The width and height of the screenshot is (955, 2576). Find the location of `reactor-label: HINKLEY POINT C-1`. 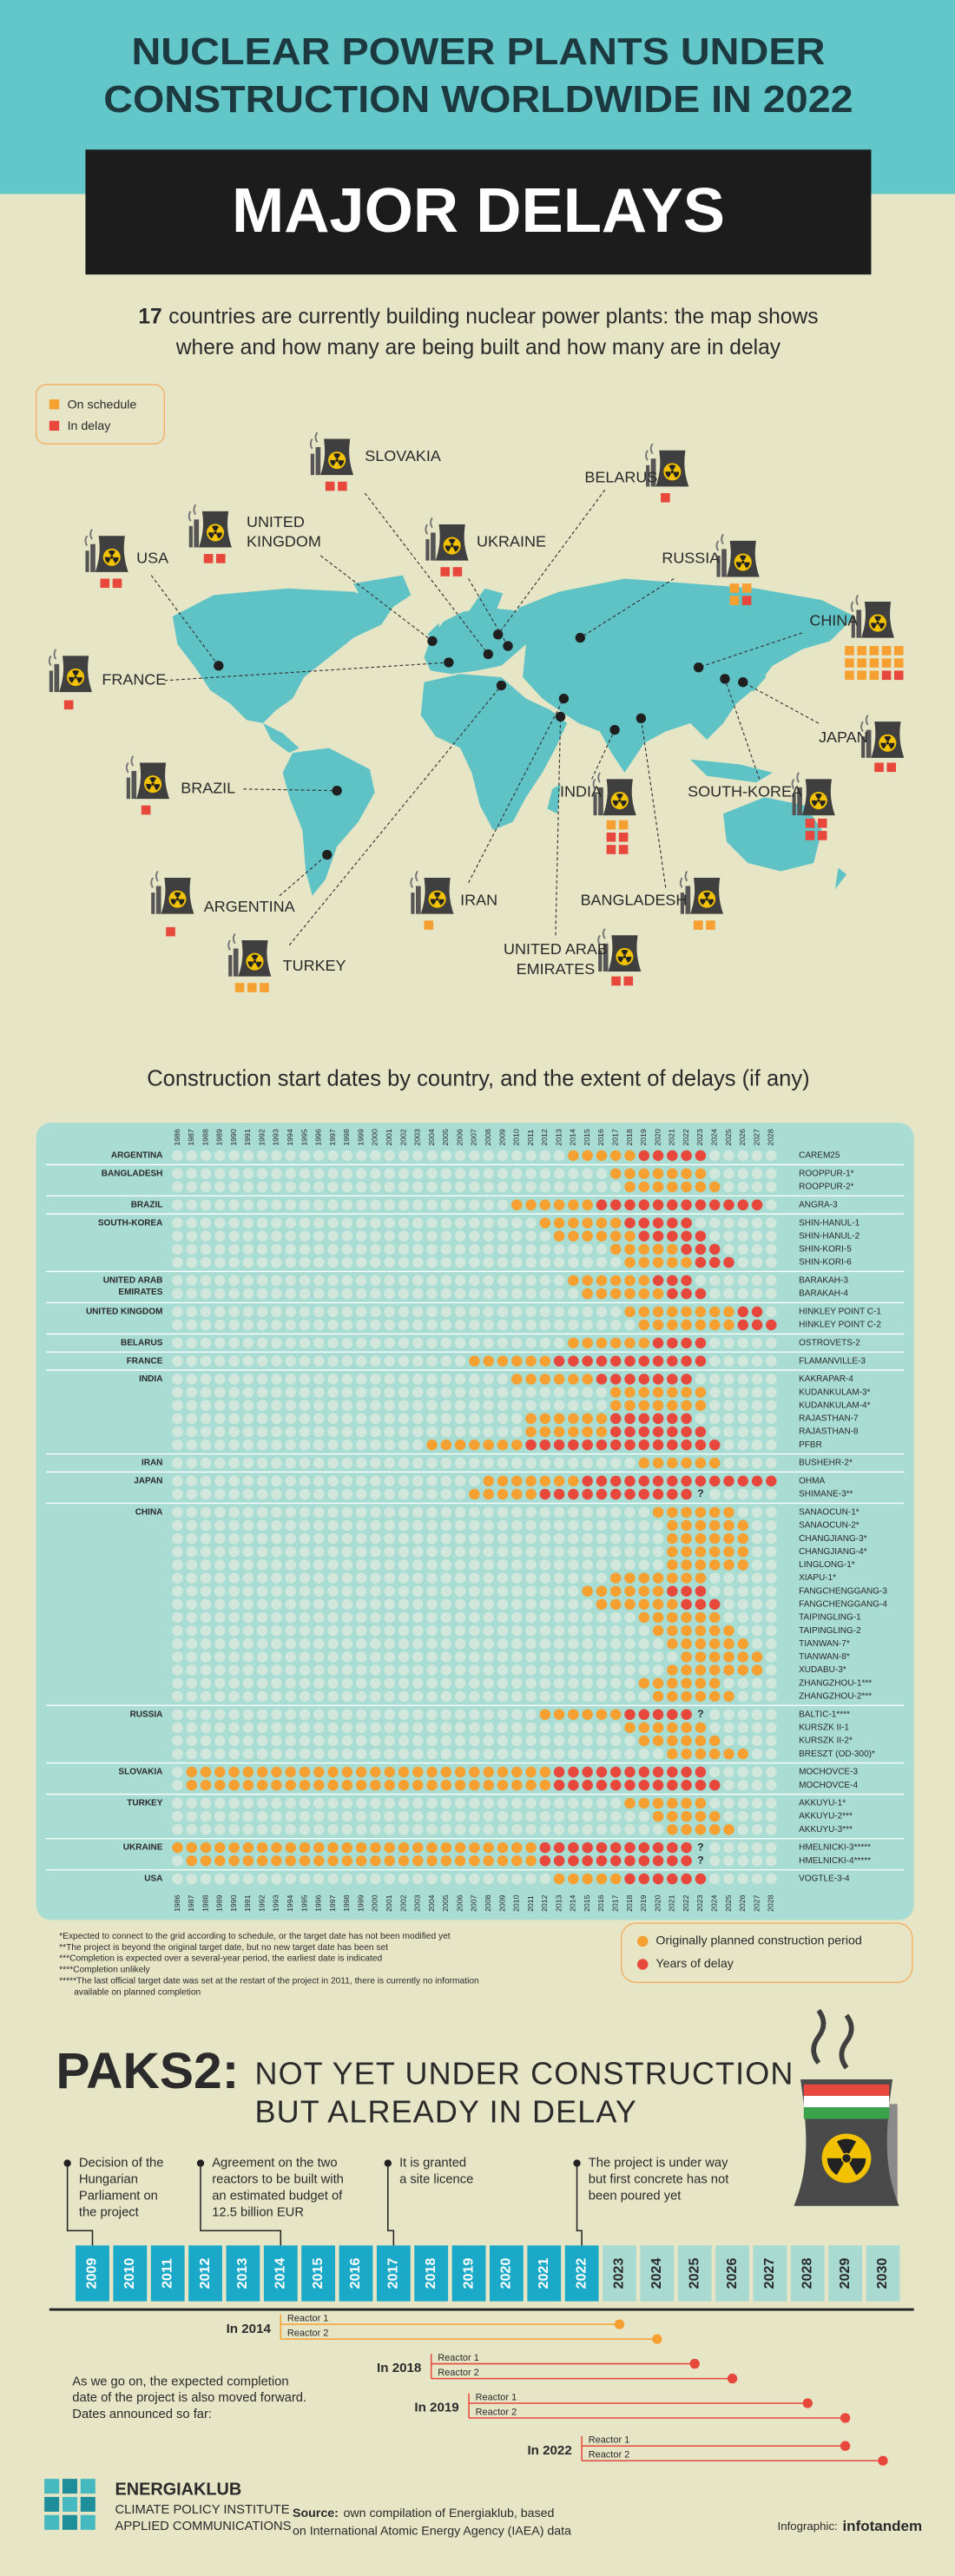

reactor-label: HINKLEY POINT C-1 is located at coordinates (840, 1312).